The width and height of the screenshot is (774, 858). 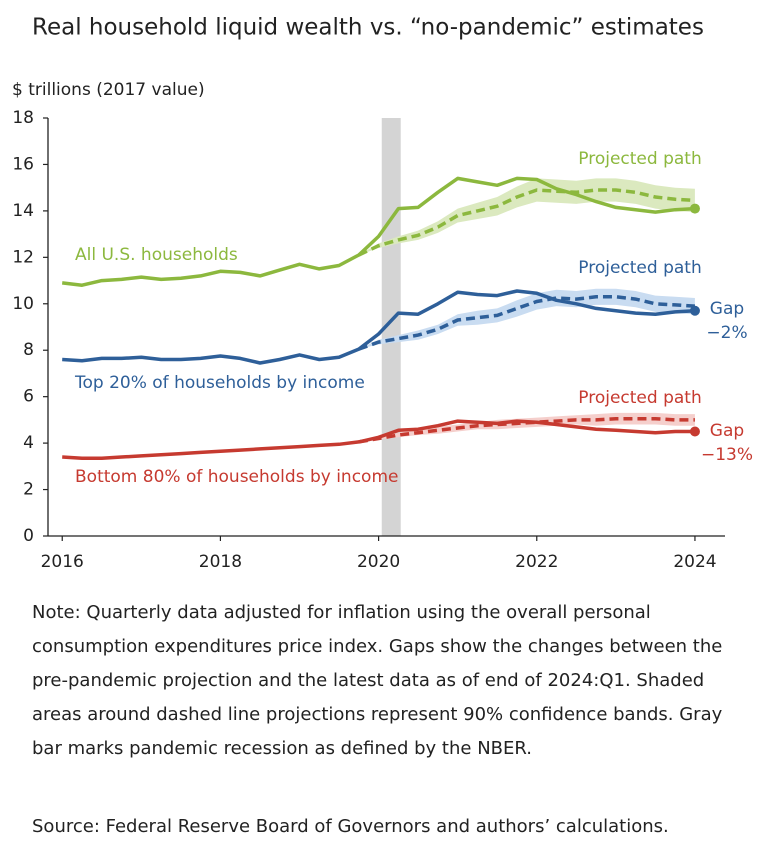 What do you see at coordinates (536, 562) in the screenshot?
I see `x-tick-label: 2022` at bounding box center [536, 562].